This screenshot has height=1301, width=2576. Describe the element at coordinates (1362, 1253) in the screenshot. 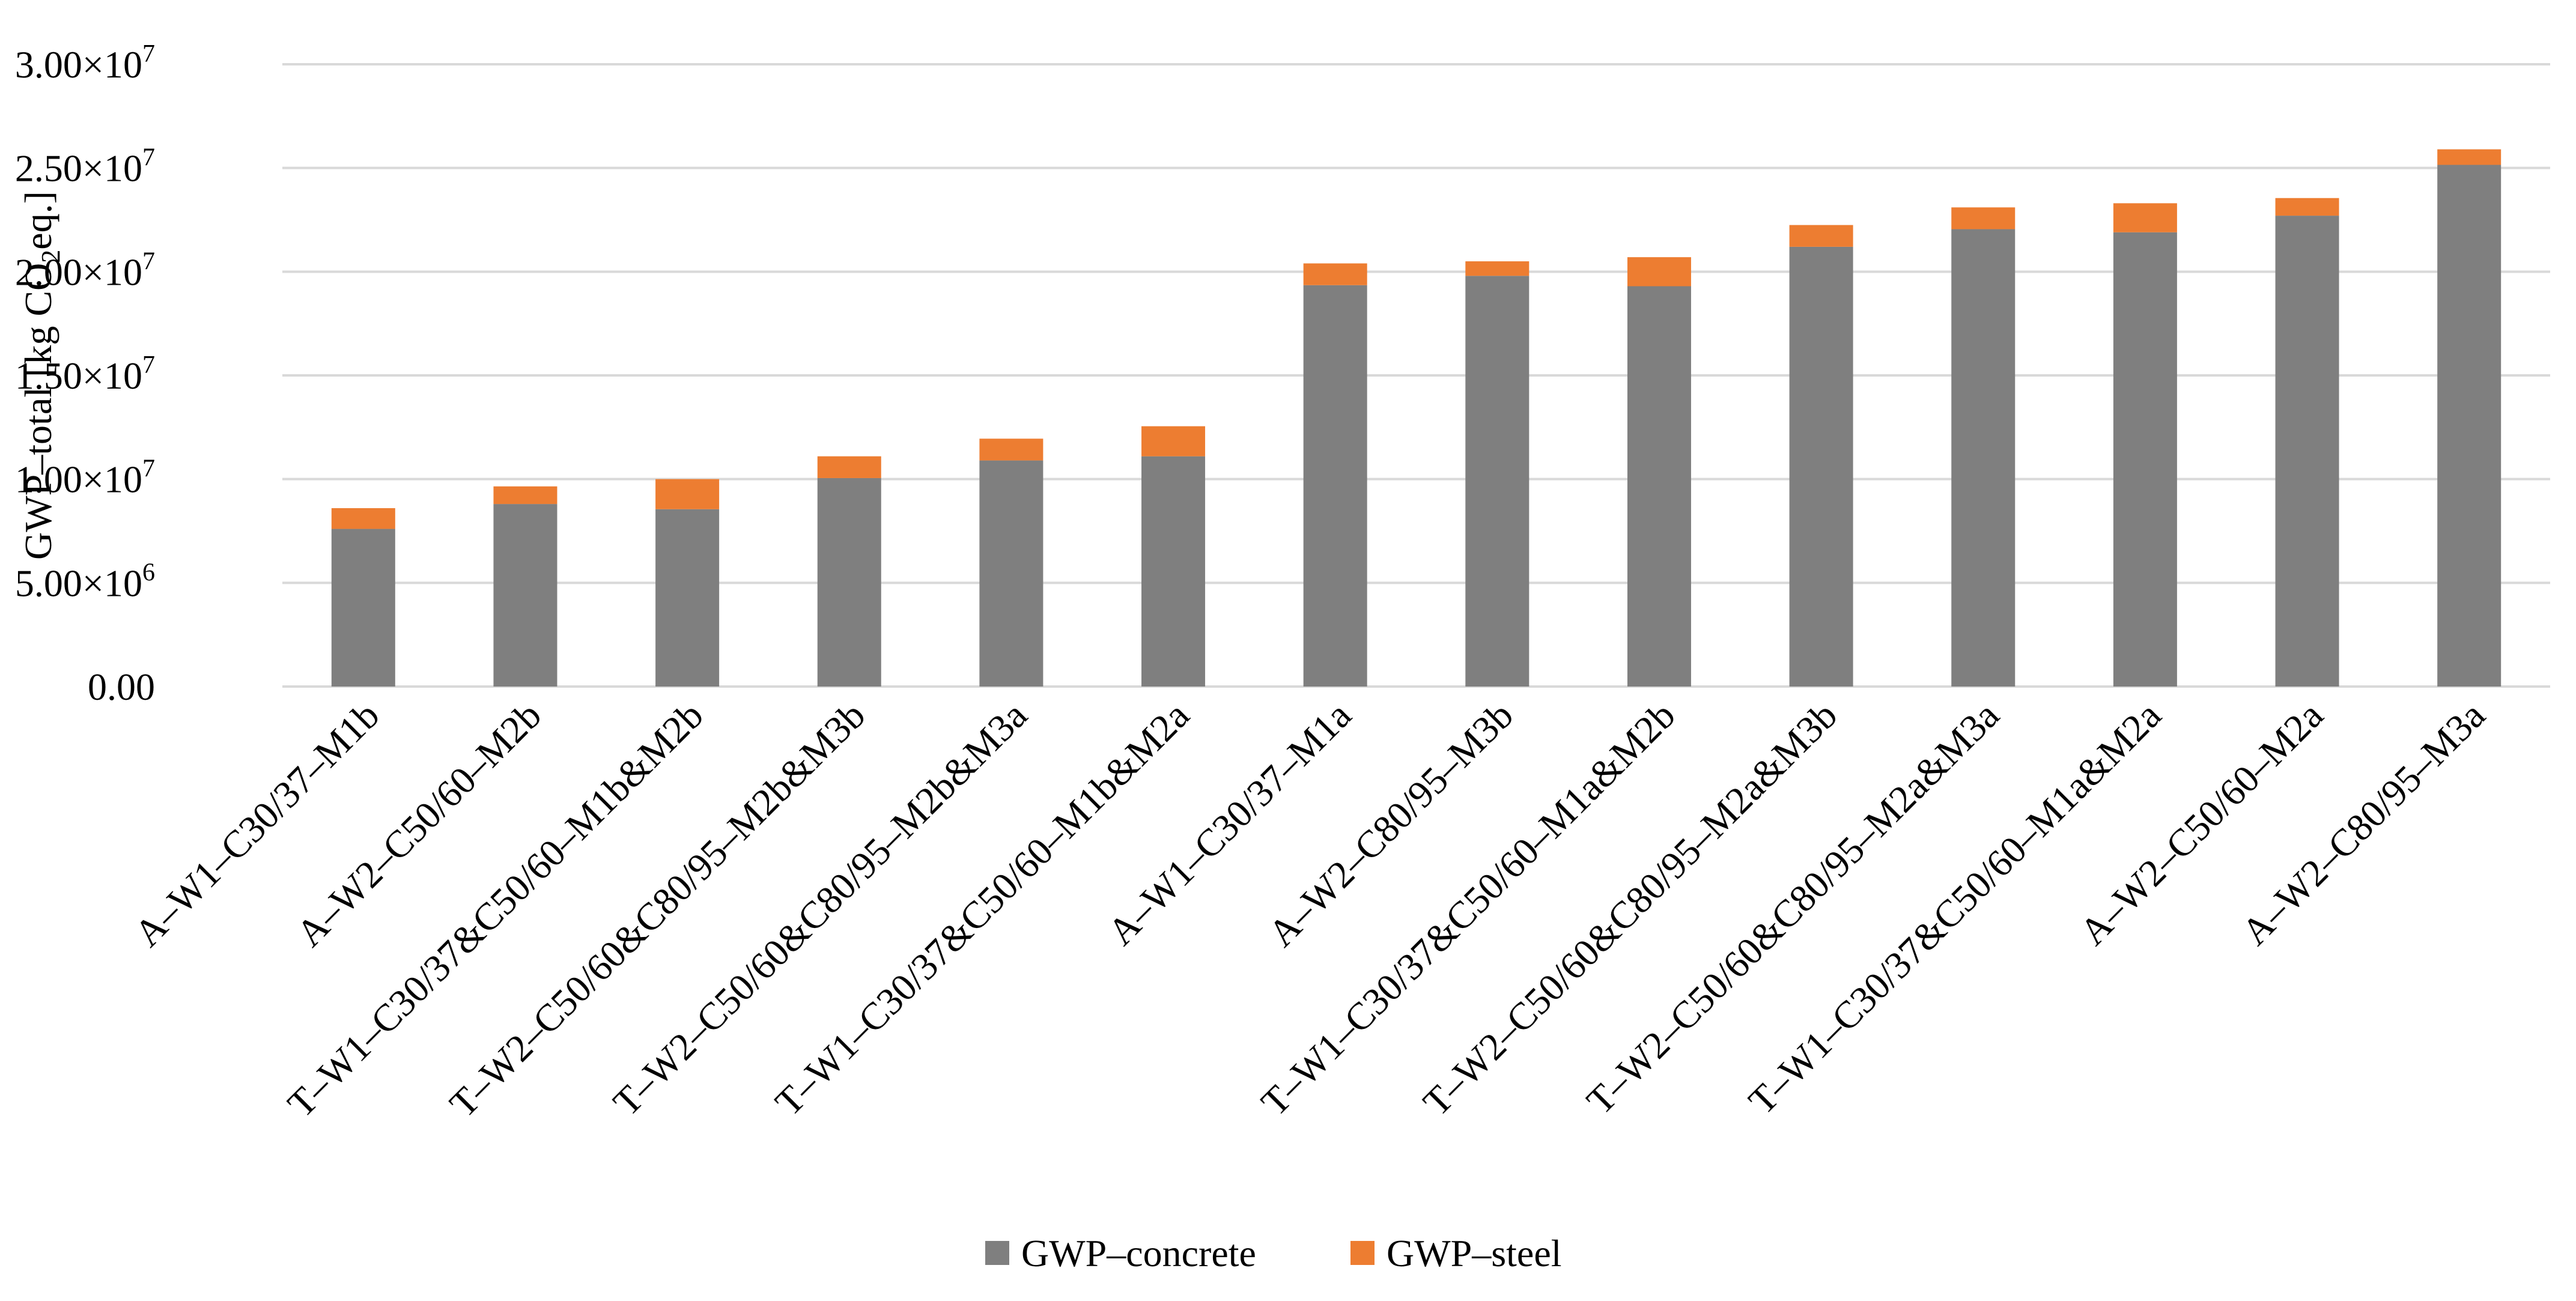

I see `legend-swatch-steel` at that location.